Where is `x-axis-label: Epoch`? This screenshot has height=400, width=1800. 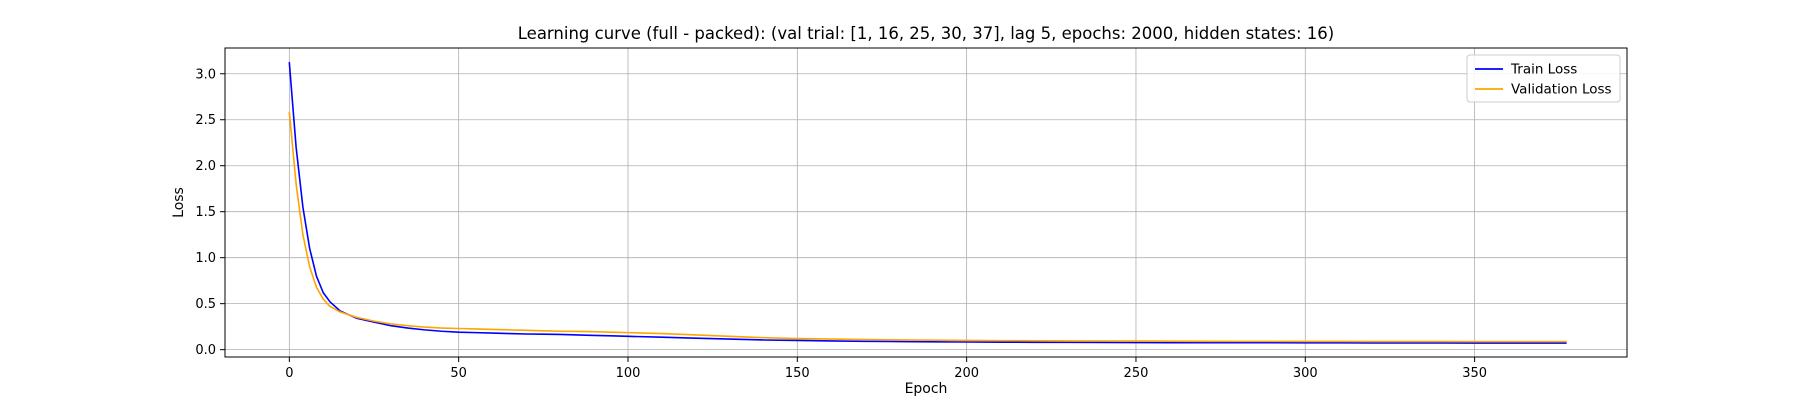
x-axis-label: Epoch is located at coordinates (926, 389).